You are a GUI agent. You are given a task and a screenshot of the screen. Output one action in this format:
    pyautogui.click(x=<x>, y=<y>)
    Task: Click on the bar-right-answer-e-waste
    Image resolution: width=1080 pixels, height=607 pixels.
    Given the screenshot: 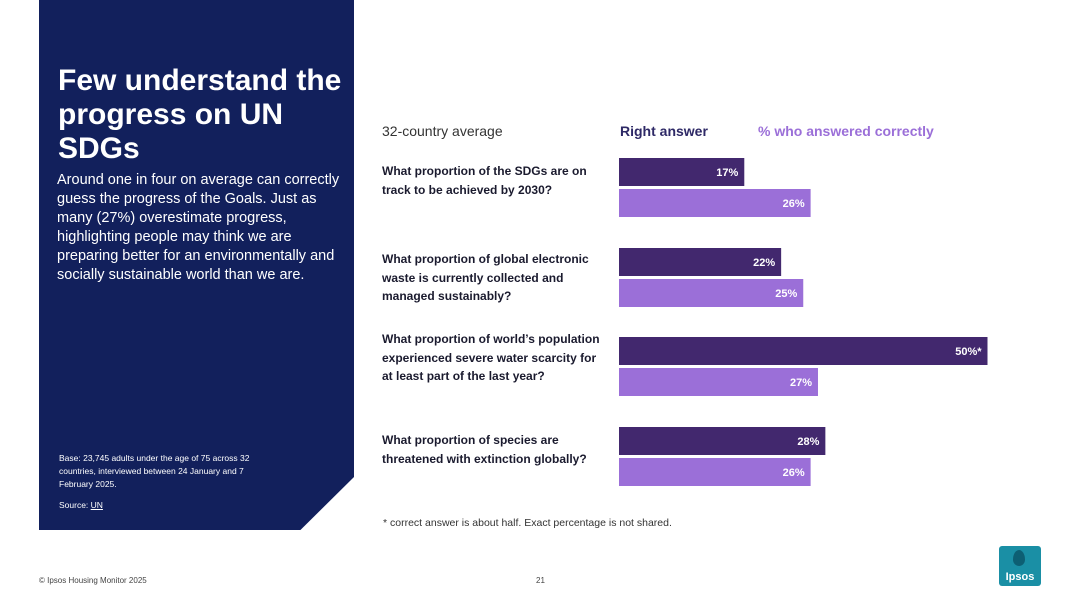 What is the action you would take?
    pyautogui.click(x=700, y=262)
    